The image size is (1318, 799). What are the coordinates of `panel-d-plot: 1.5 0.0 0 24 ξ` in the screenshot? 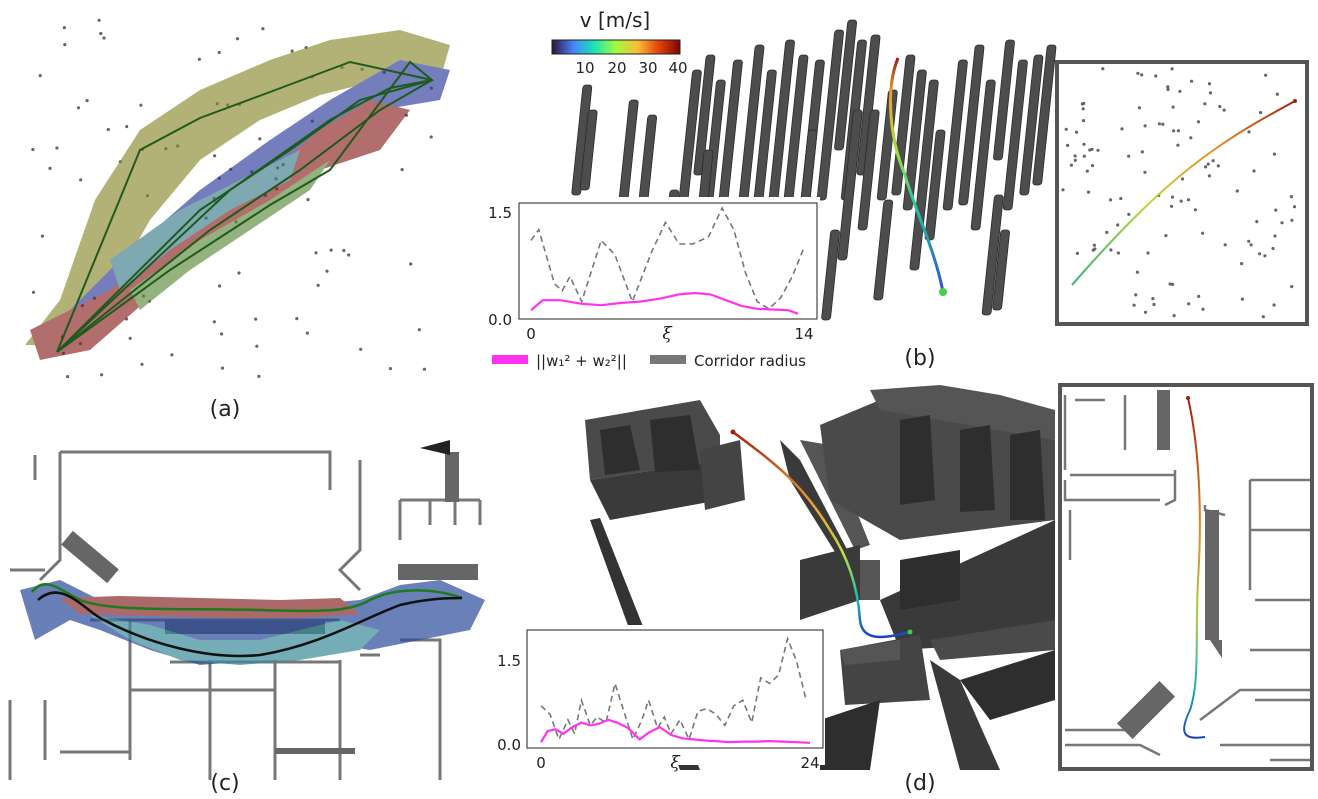 It's located at (652, 699).